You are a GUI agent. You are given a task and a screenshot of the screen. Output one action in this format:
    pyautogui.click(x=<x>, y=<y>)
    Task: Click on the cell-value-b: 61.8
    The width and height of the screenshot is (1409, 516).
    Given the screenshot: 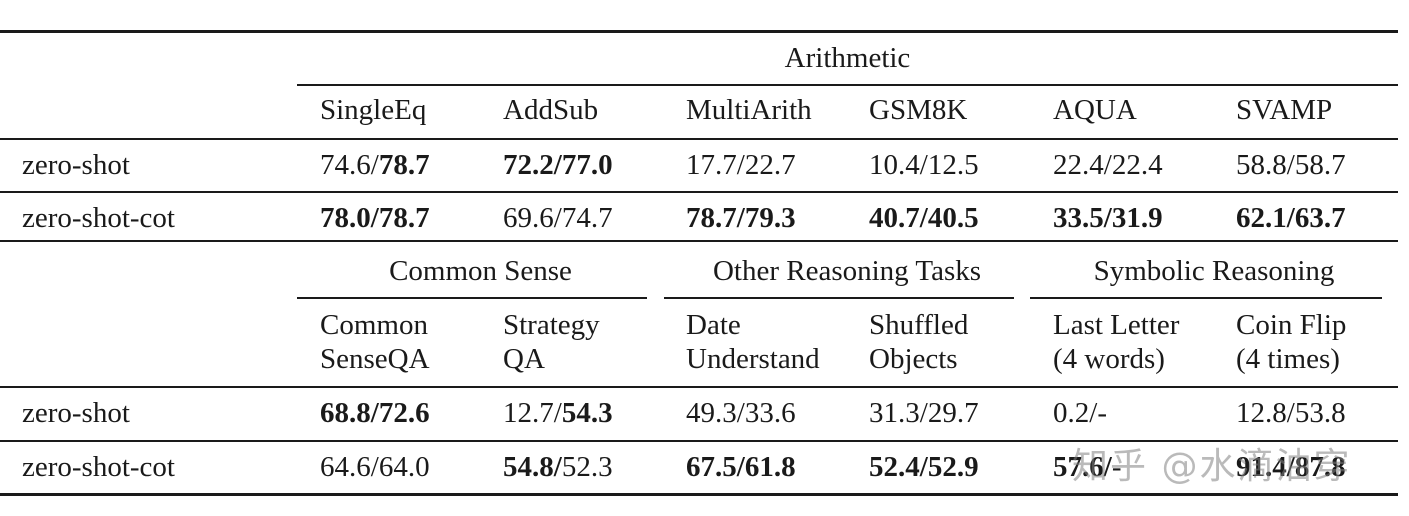 What is the action you would take?
    pyautogui.click(x=770, y=467)
    